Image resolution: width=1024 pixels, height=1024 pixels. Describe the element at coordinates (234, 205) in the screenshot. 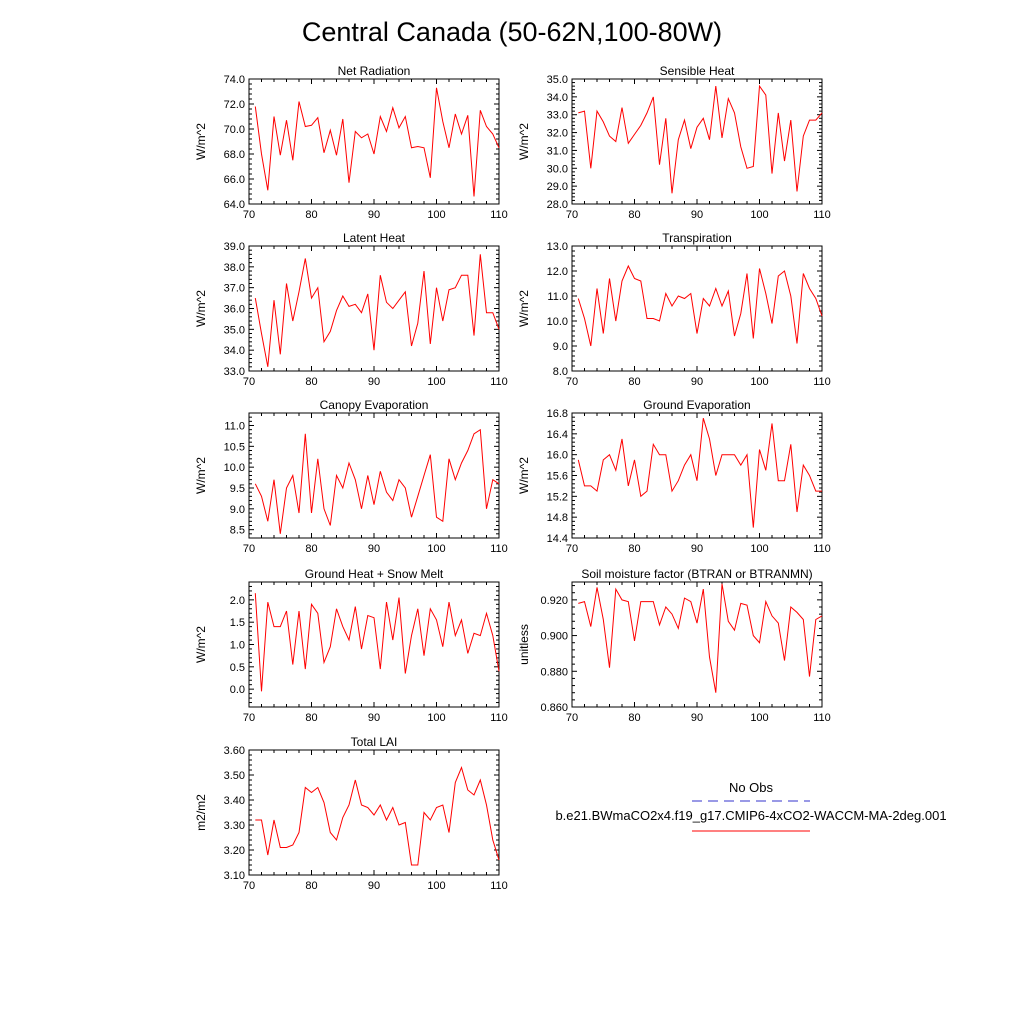

I see `y-tick-label: 64.0` at that location.